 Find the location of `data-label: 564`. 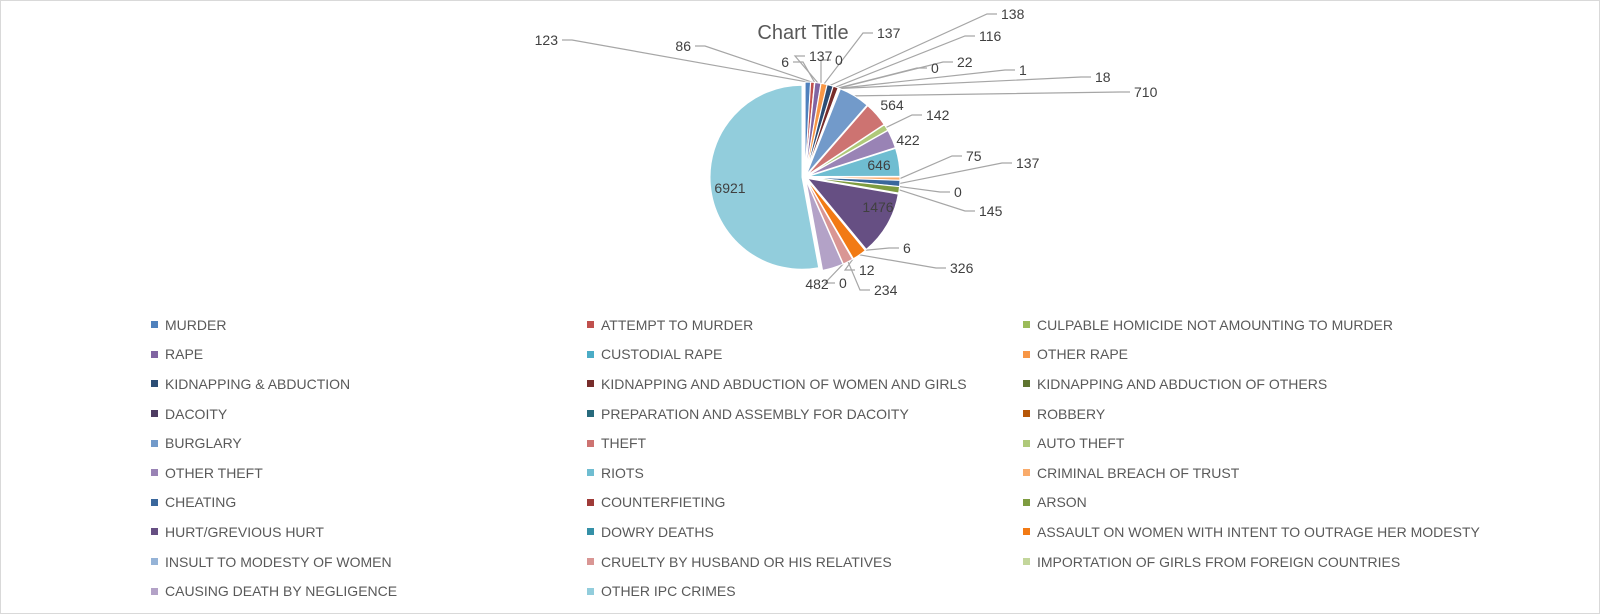

data-label: 564 is located at coordinates (892, 105).